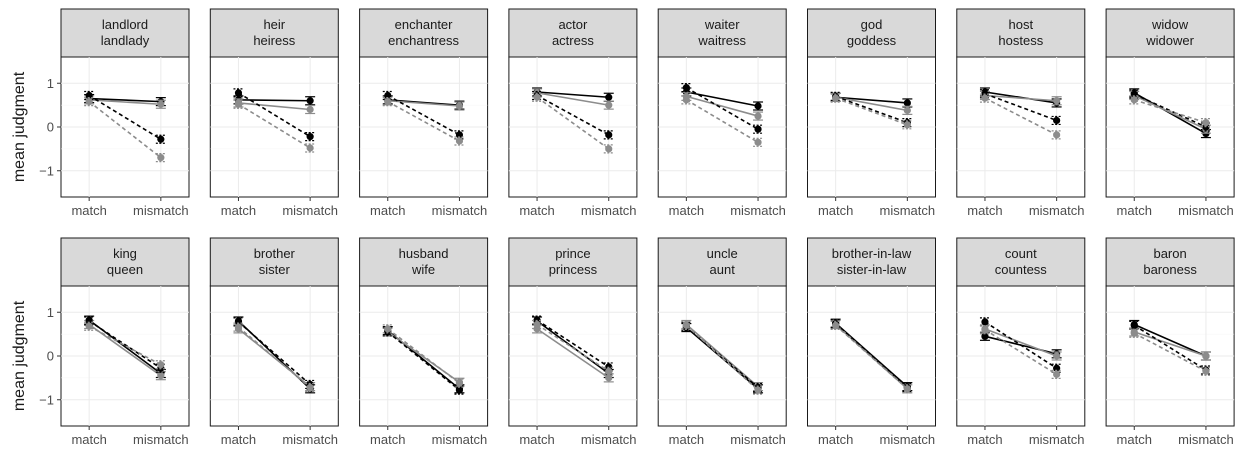 The width and height of the screenshot is (1236, 465). I want to click on strip-label-line-1: goddess, so click(872, 40).